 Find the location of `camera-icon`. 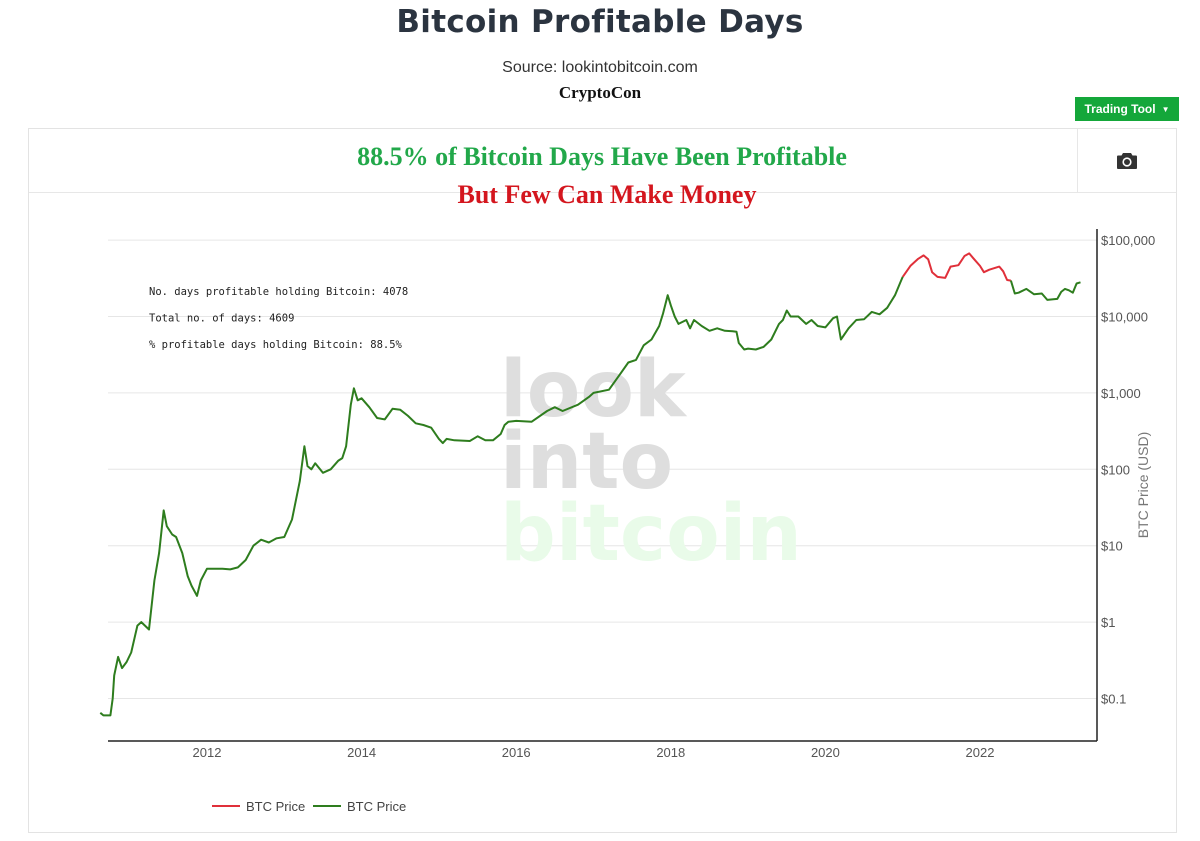

camera-icon is located at coordinates (1127, 160).